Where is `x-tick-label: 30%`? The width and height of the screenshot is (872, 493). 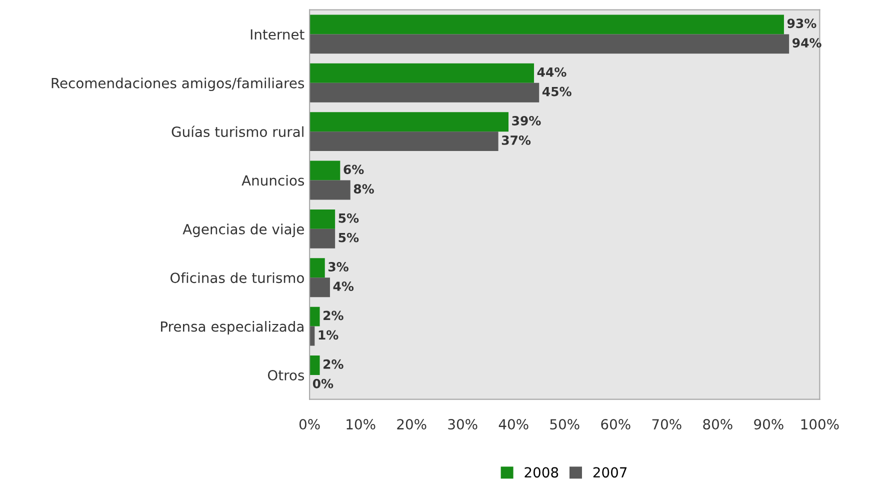 x-tick-label: 30% is located at coordinates (463, 424).